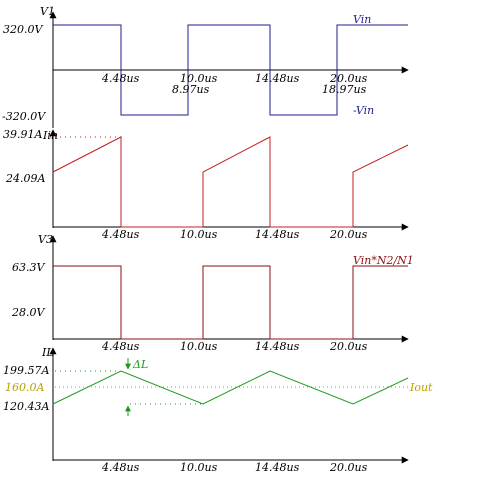 This screenshot has height=485, width=500. Describe the element at coordinates (362, 19) in the screenshot. I see `v1-vin-label: Vin` at that location.